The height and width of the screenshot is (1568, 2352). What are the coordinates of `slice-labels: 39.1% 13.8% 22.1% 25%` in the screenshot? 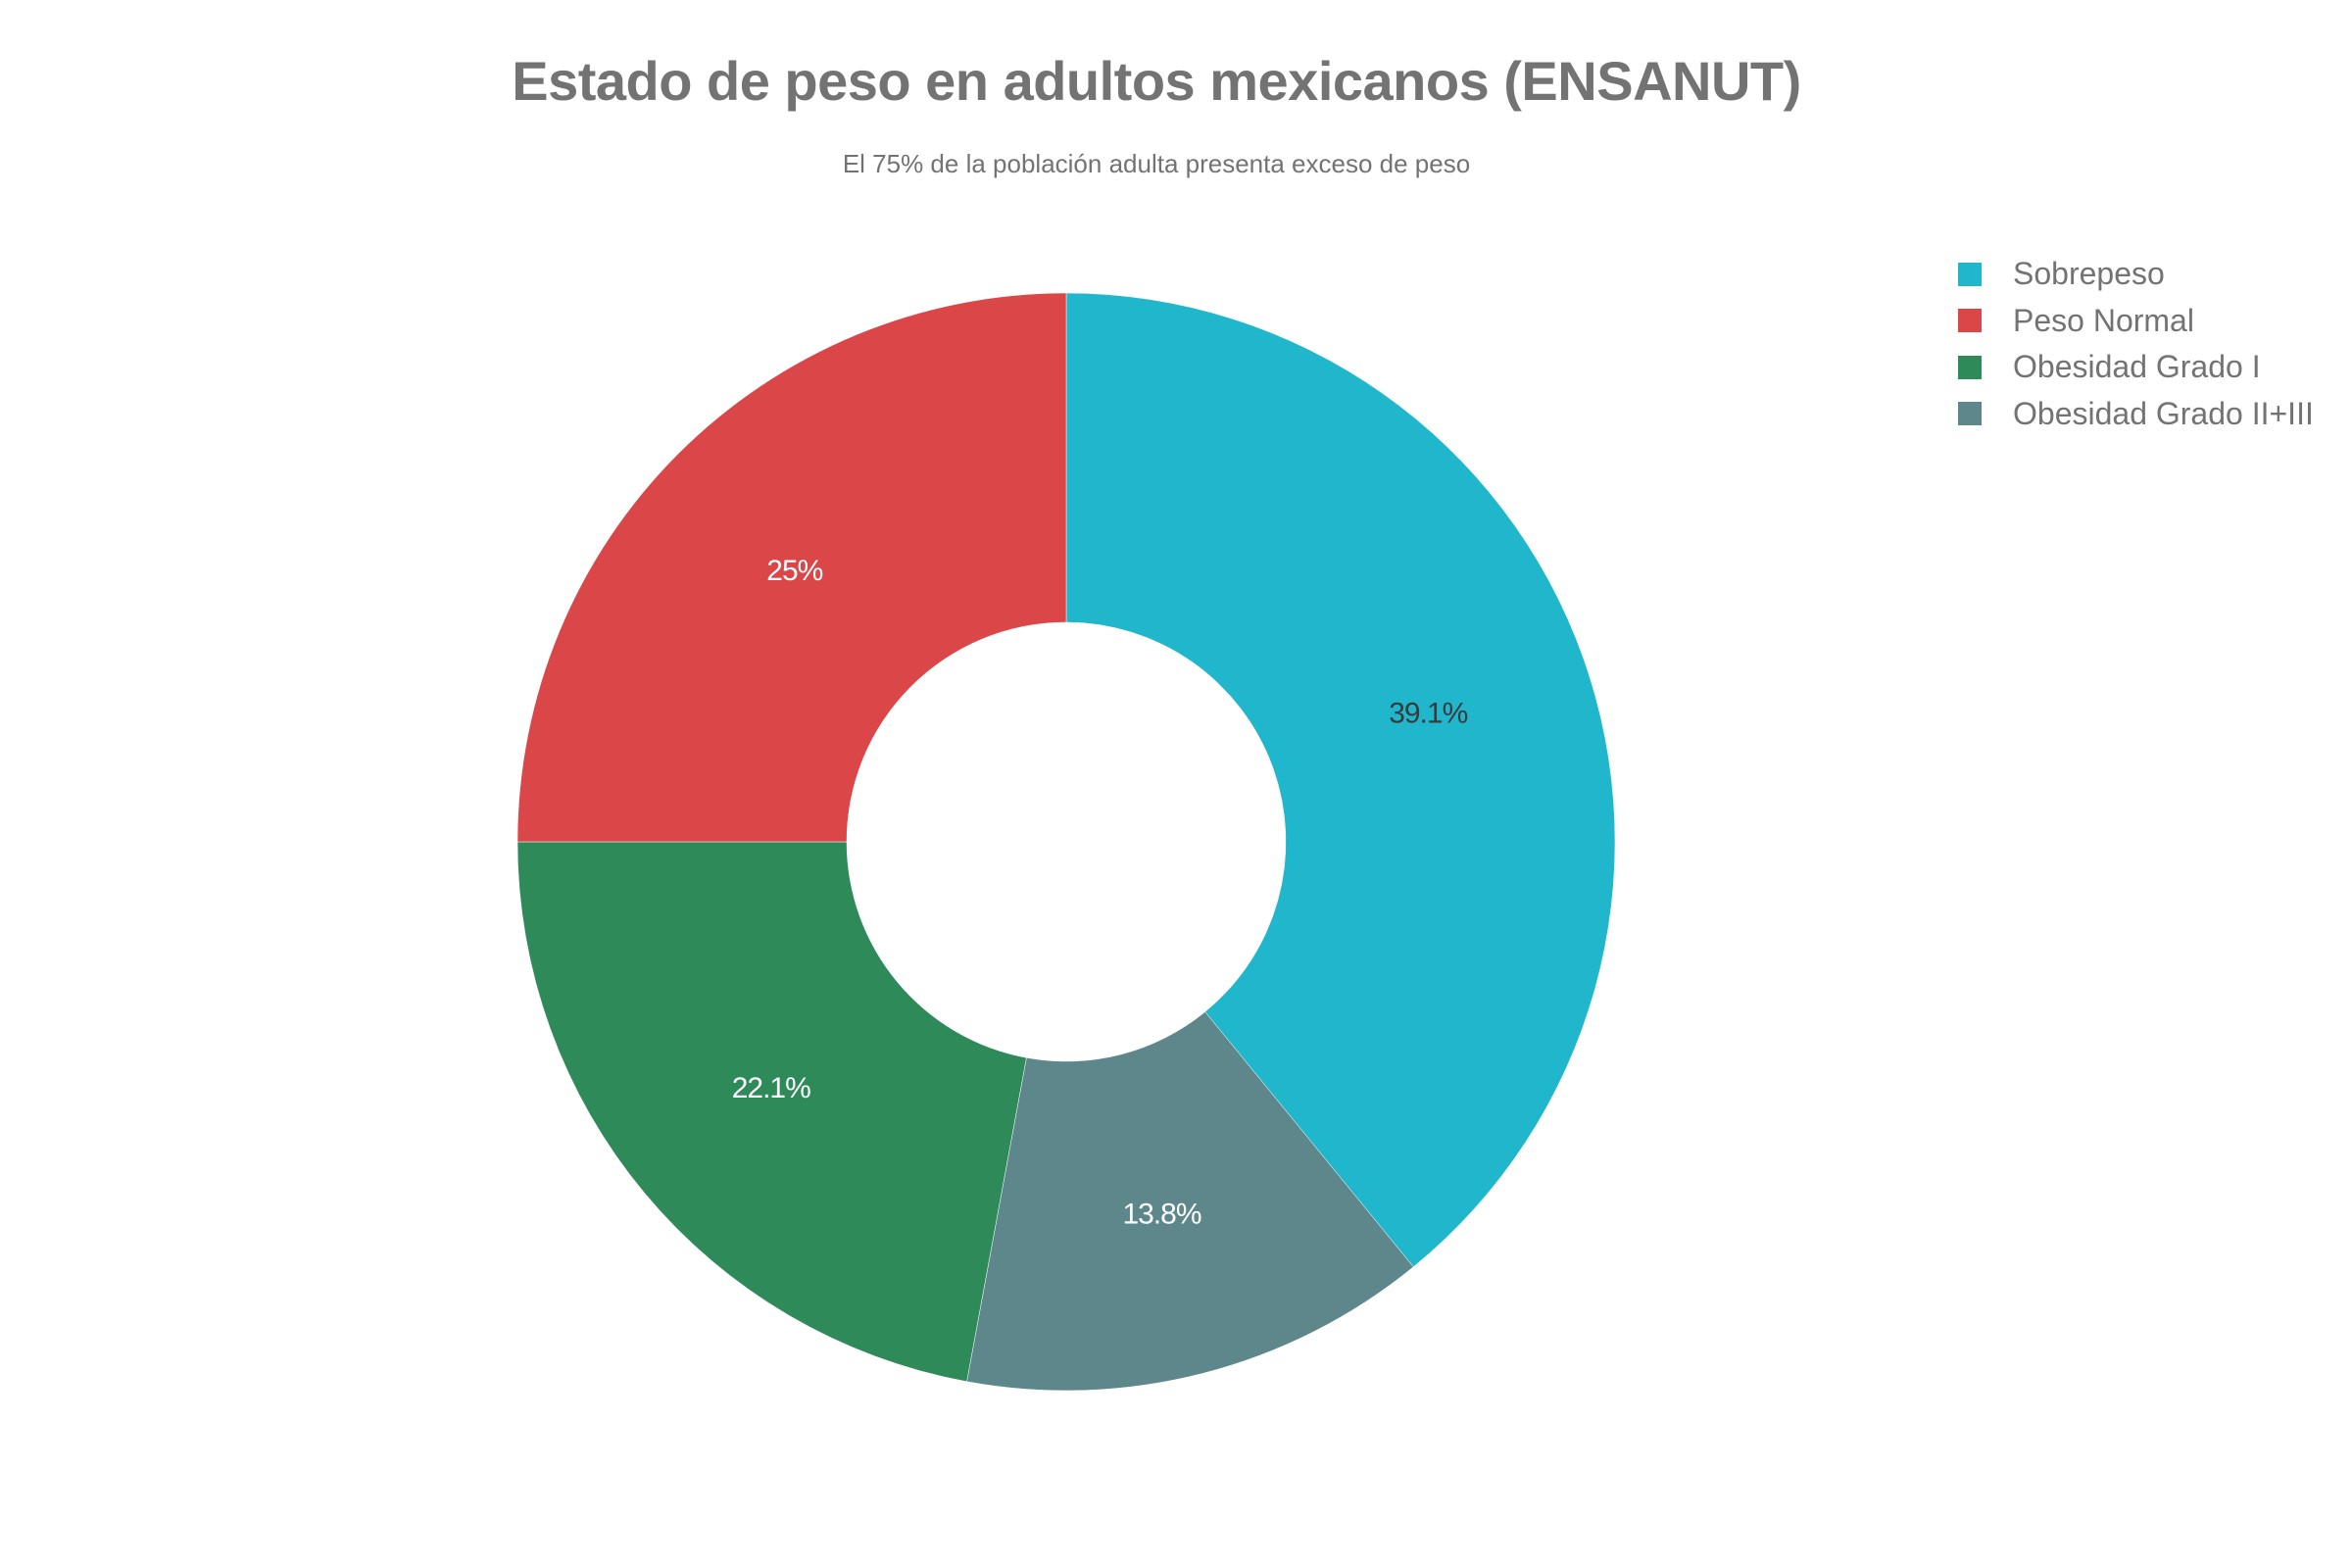 It's located at (1100, 893).